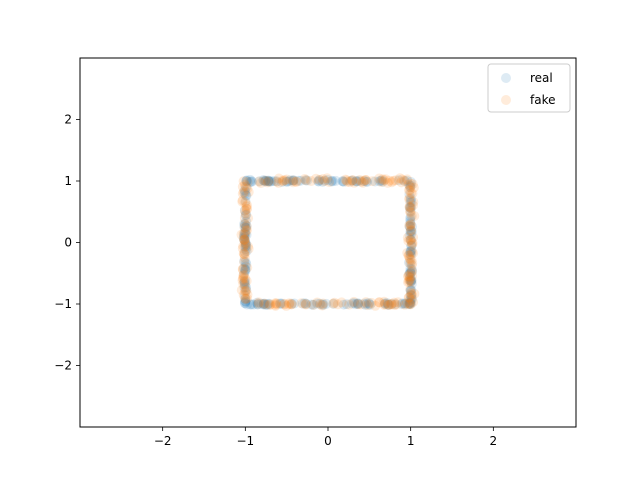 The image size is (640, 480). I want to click on legend-box, so click(529, 88).